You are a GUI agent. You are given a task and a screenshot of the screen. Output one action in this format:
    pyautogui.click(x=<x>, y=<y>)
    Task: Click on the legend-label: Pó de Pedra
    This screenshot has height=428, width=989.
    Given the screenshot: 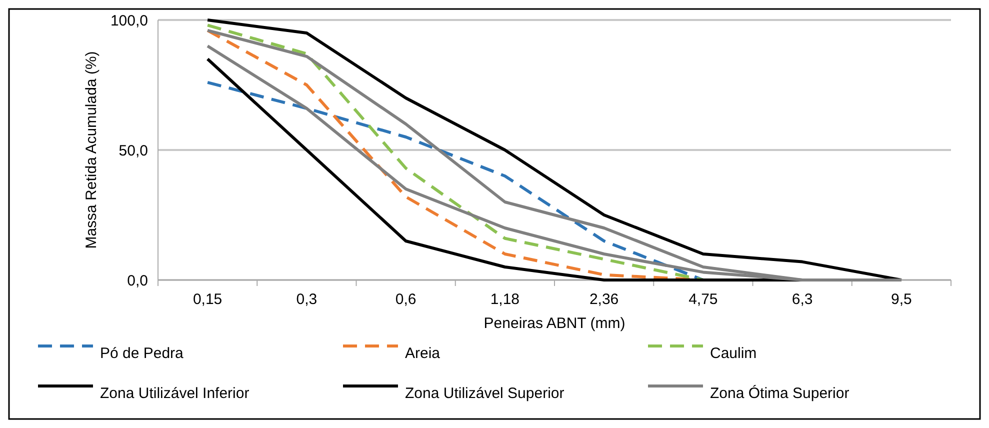 What is the action you would take?
    pyautogui.click(x=142, y=353)
    